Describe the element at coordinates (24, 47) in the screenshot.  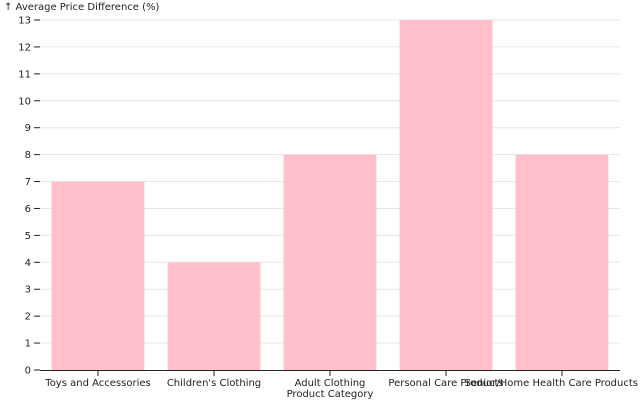
I see `y-tick-label: 12` at that location.